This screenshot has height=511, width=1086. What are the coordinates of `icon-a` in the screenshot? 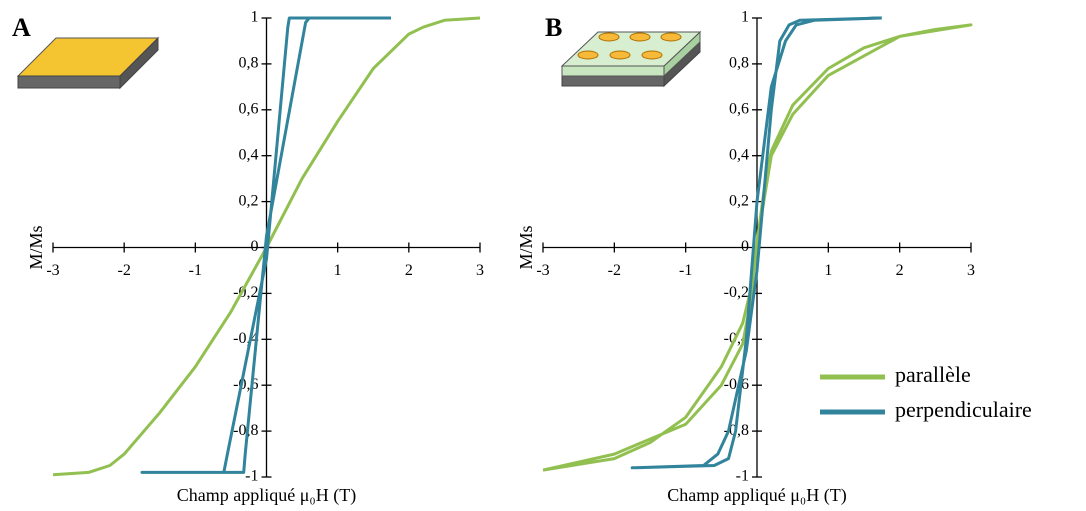 It's located at (88, 63).